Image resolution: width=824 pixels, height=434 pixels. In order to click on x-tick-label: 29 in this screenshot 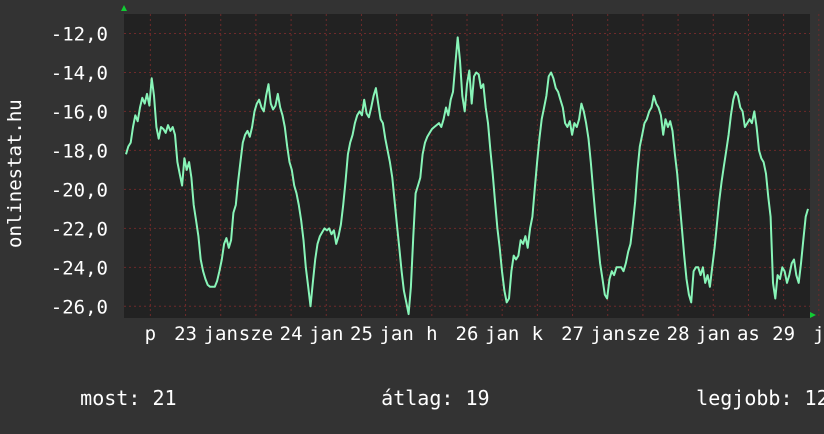, I will do `click(783, 334)`.